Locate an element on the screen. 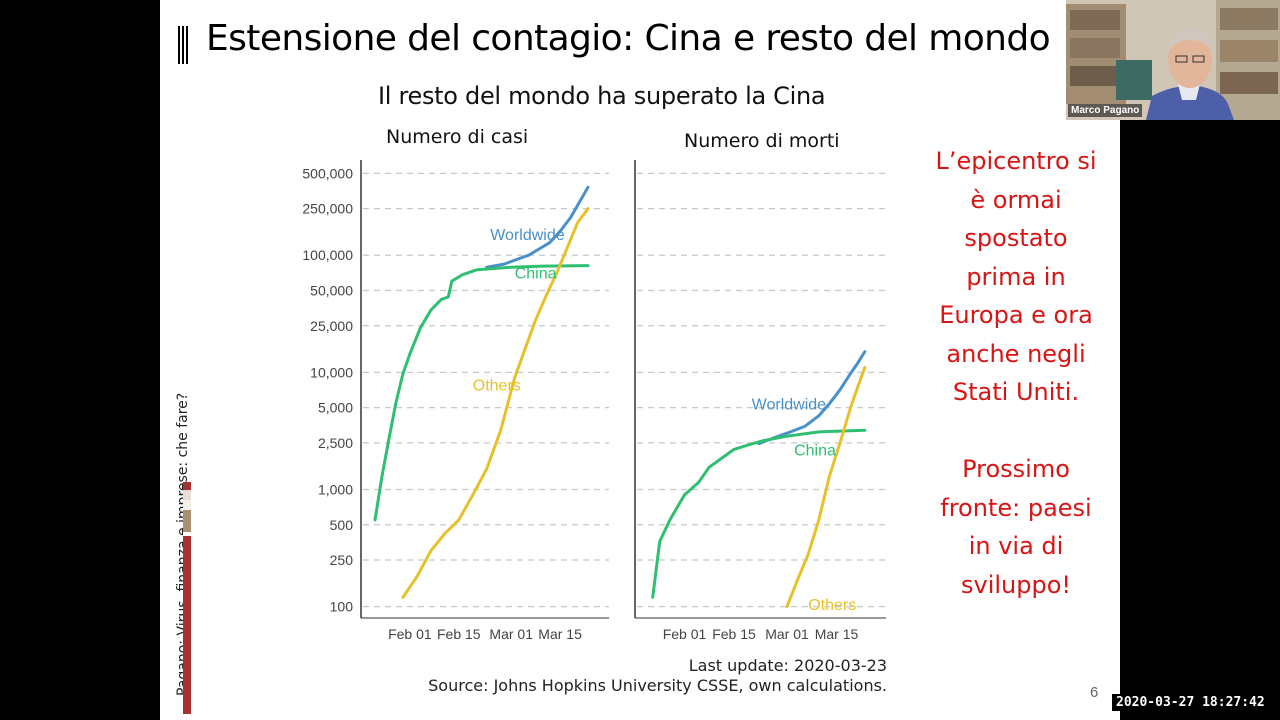 The height and width of the screenshot is (720, 1280). side-text-line: Stati Uniti. is located at coordinates (1016, 392).